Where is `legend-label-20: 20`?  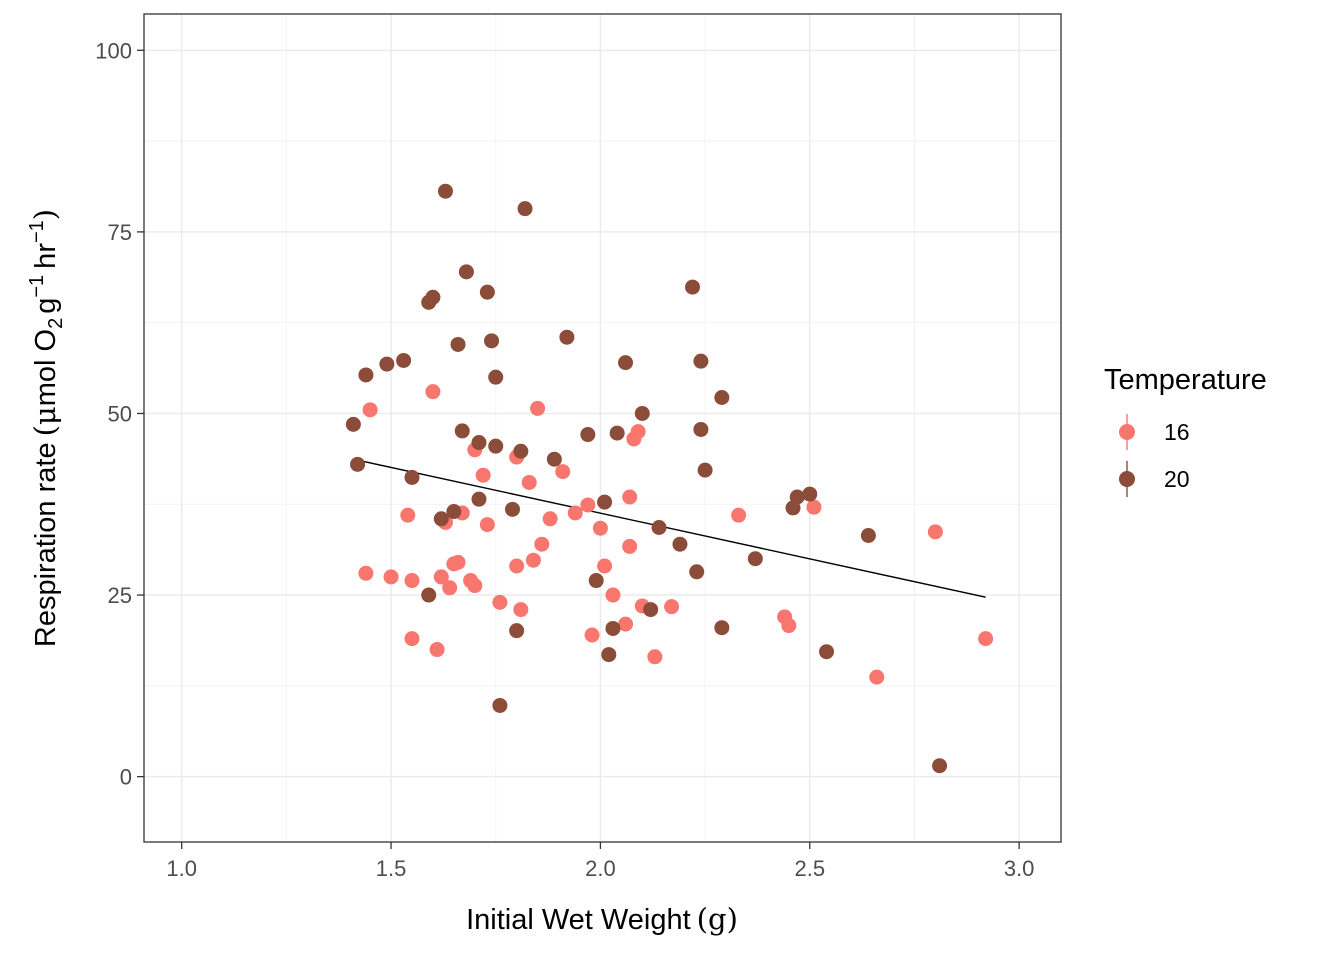
legend-label-20: 20 is located at coordinates (1177, 479).